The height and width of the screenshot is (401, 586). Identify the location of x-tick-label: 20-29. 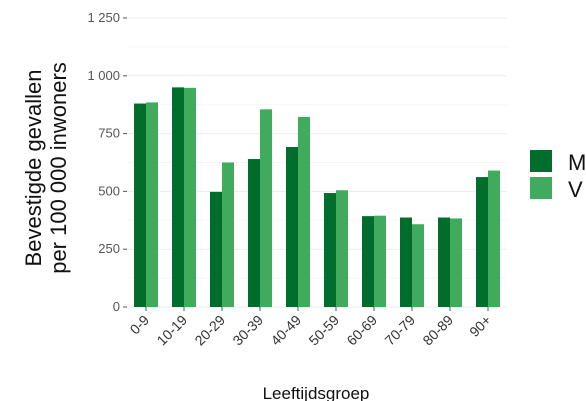
(209, 330).